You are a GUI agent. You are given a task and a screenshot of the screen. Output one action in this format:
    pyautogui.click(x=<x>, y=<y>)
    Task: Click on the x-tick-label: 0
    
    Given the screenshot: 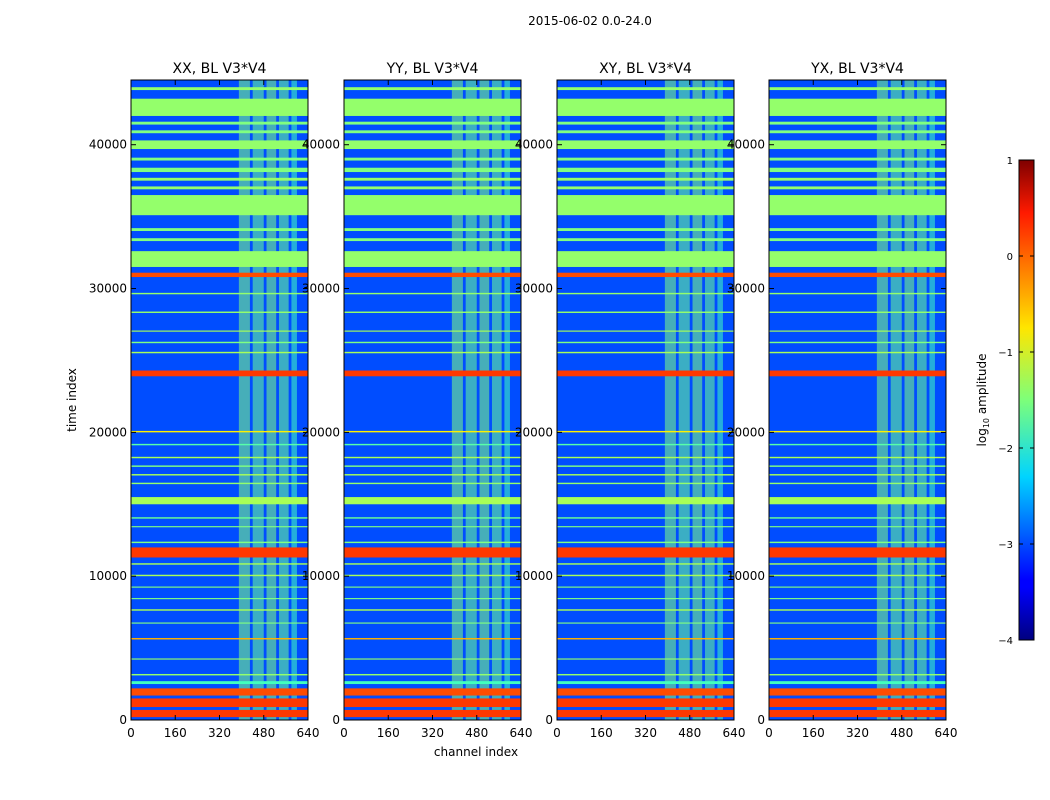 What is the action you would take?
    pyautogui.click(x=769, y=733)
    